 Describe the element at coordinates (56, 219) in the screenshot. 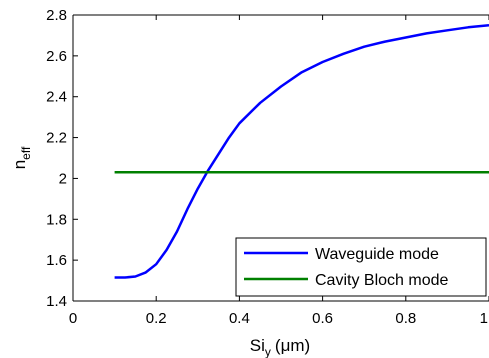

I see `y-tick-label: 1.8` at that location.